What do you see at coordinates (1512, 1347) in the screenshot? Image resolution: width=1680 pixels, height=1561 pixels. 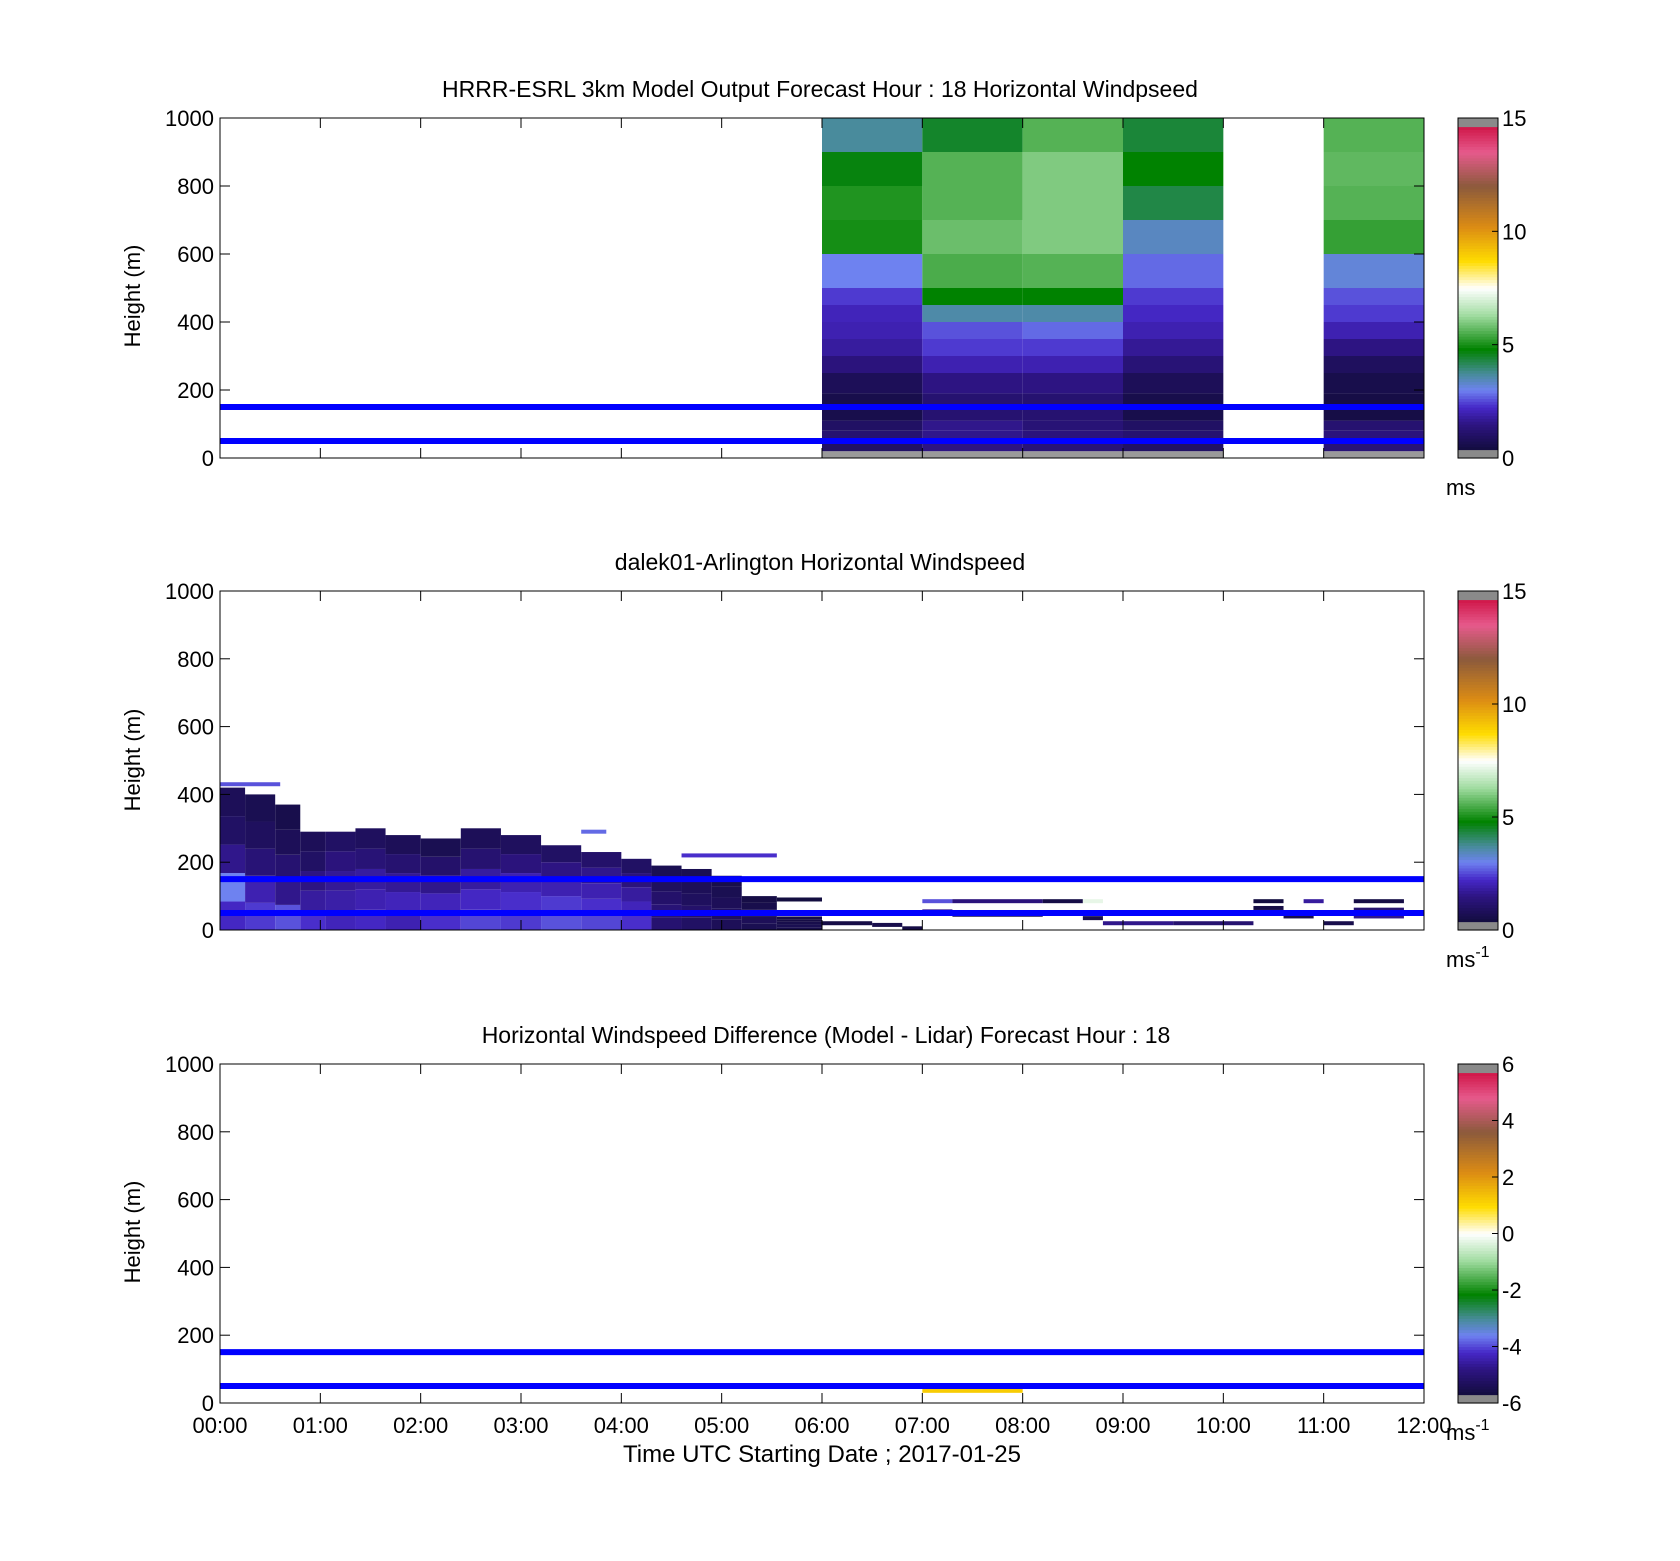 I see `colorbar-tick-label: -4` at bounding box center [1512, 1347].